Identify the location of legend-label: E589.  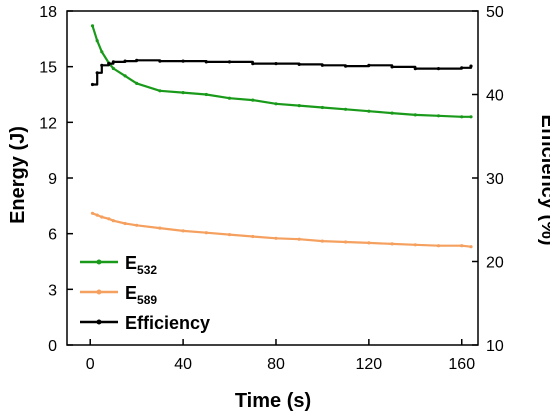
(141, 295).